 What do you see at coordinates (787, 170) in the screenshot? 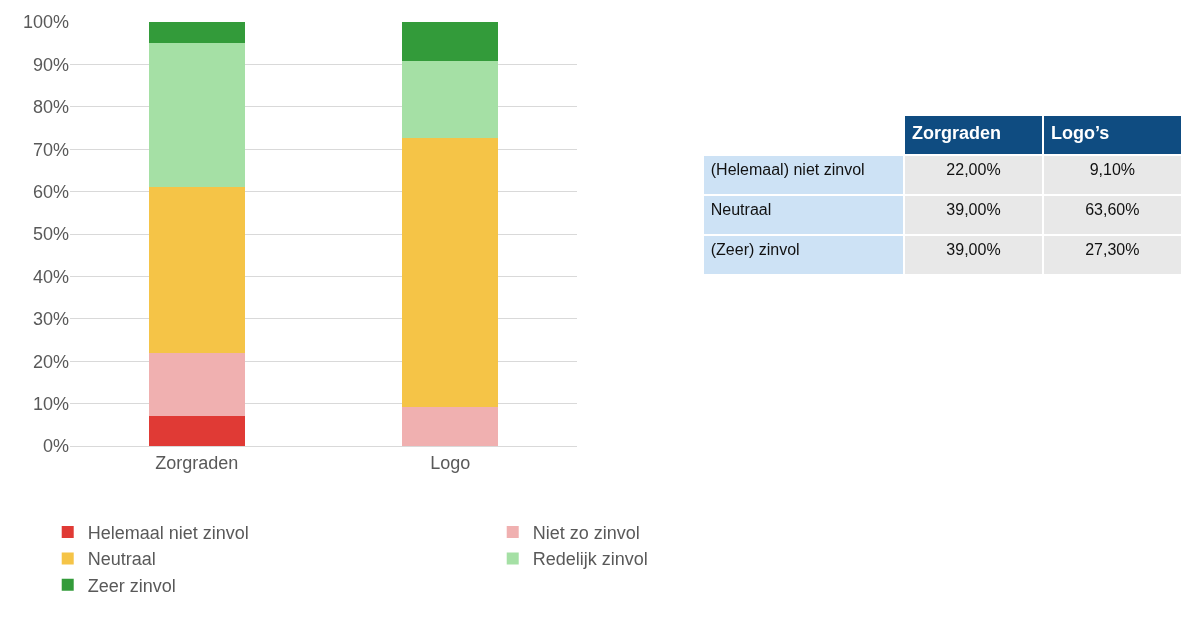
I see `category-label: (Helemaal) niet zinvol` at bounding box center [787, 170].